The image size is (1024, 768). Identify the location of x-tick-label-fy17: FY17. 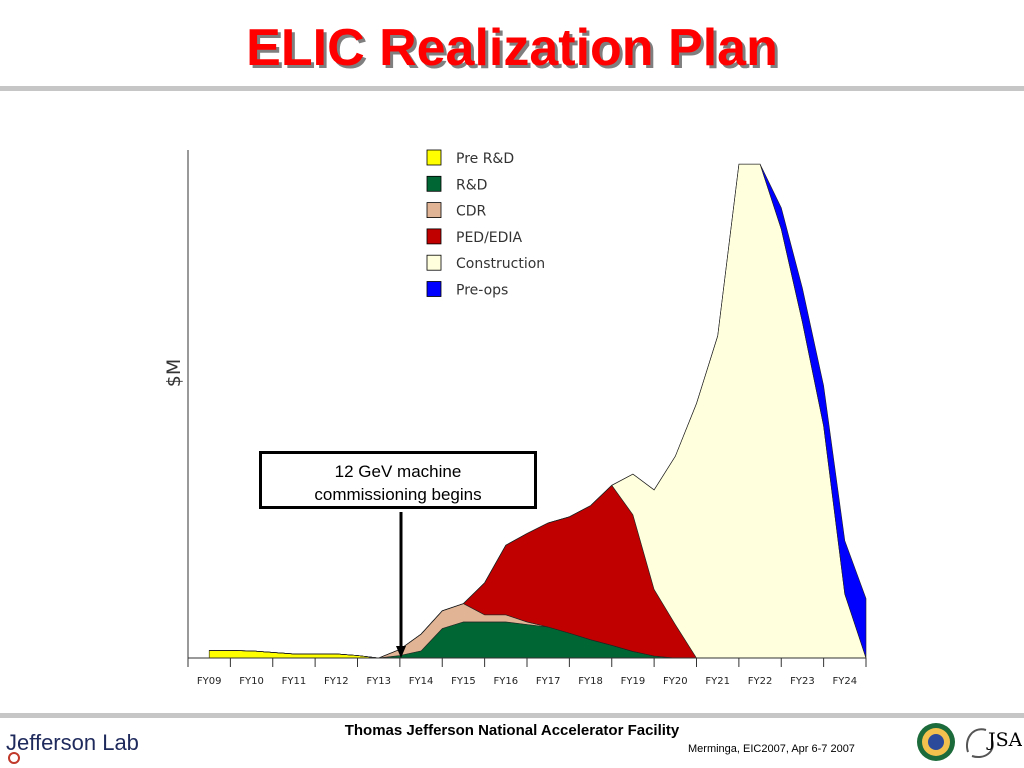
(548, 681).